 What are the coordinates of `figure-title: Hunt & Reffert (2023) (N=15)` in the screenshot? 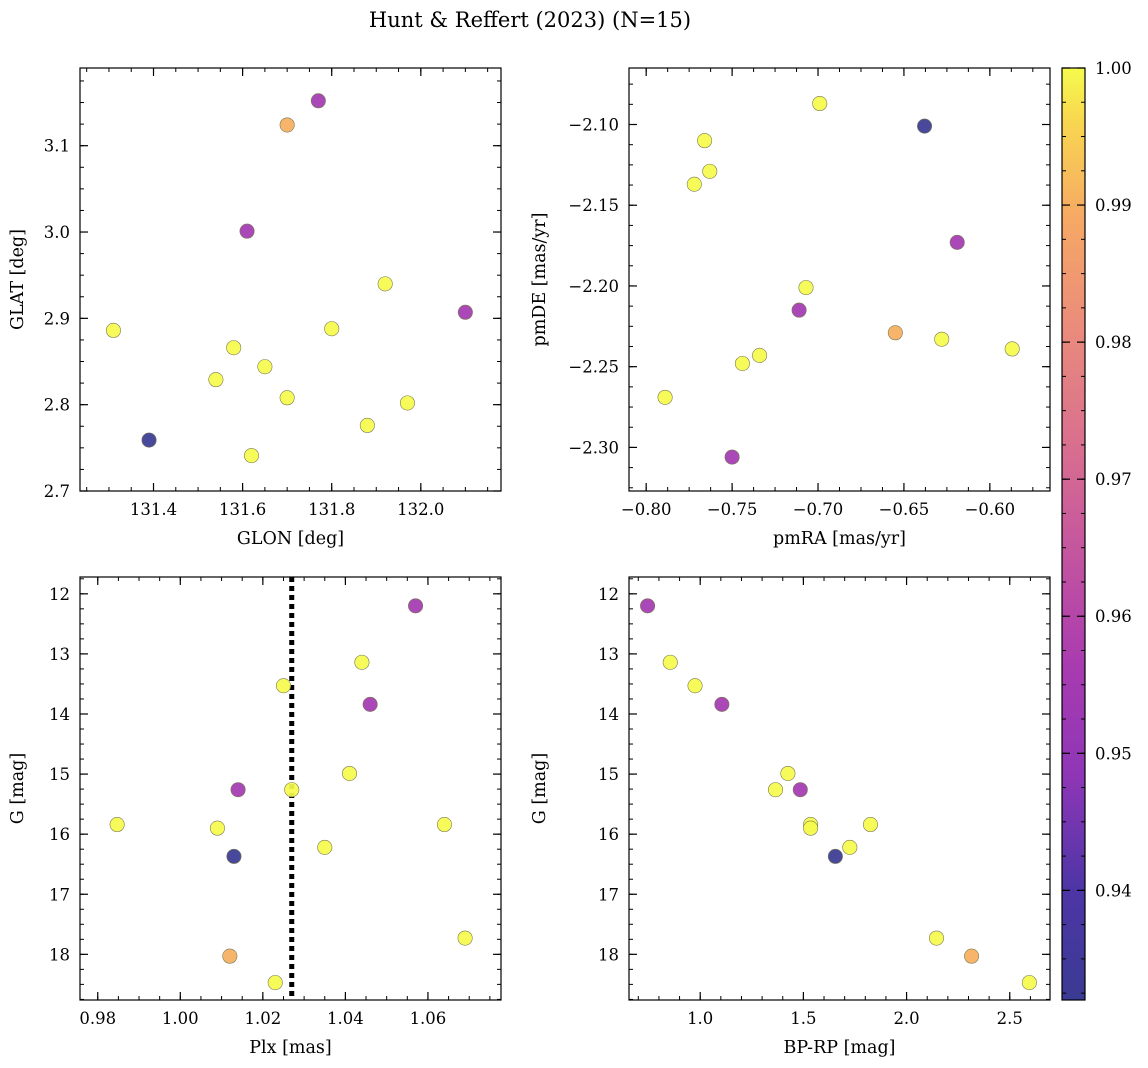 It's located at (530, 20).